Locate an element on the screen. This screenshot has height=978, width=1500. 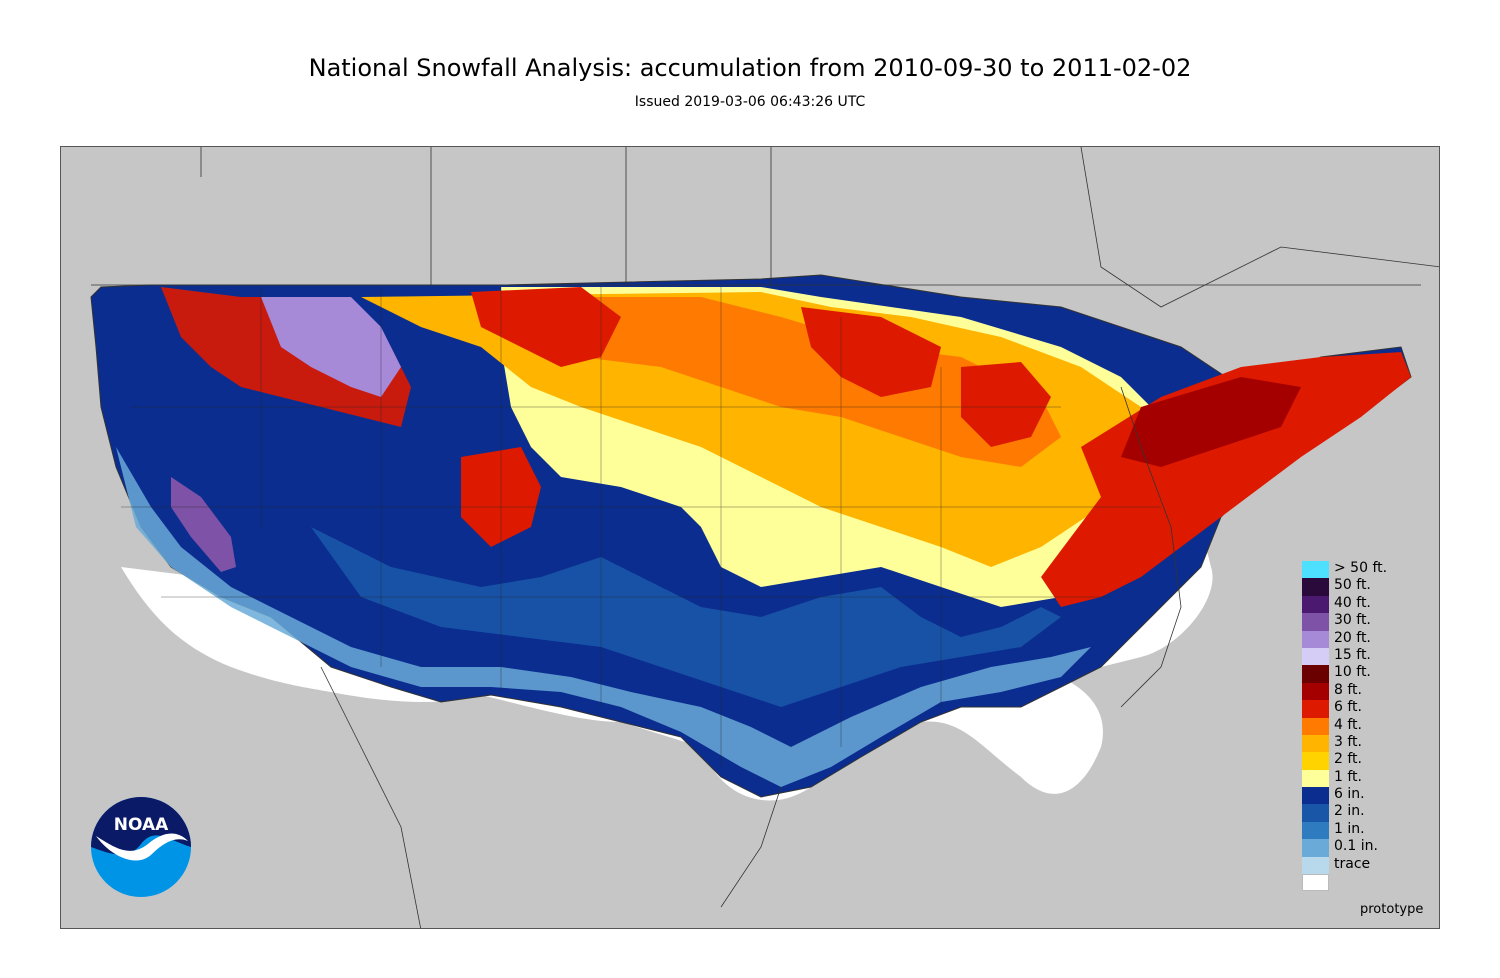
legend-label: 2 ft. is located at coordinates (1348, 759).